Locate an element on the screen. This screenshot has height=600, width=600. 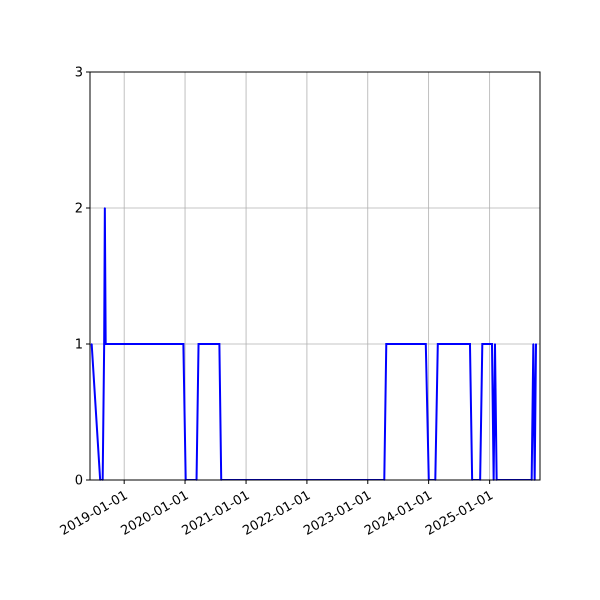
y-tick-label: 3 is located at coordinates (79, 73).